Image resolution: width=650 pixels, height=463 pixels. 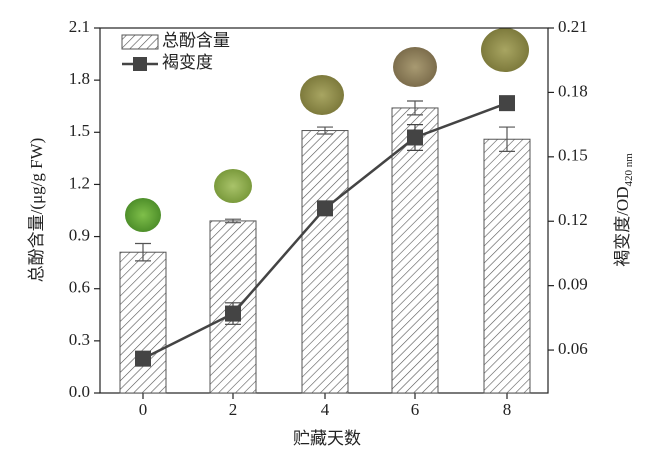 I want to click on x-tick-label: 0, so click(x=143, y=409).